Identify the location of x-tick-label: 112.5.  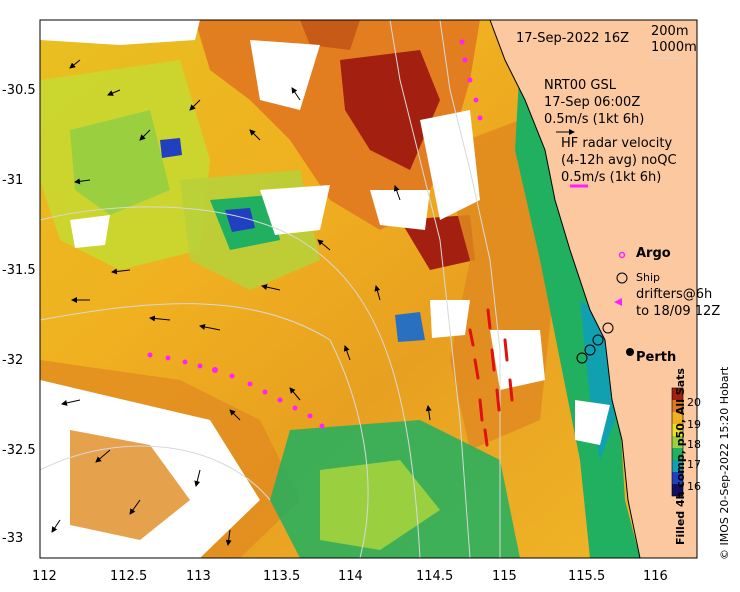
(129, 576).